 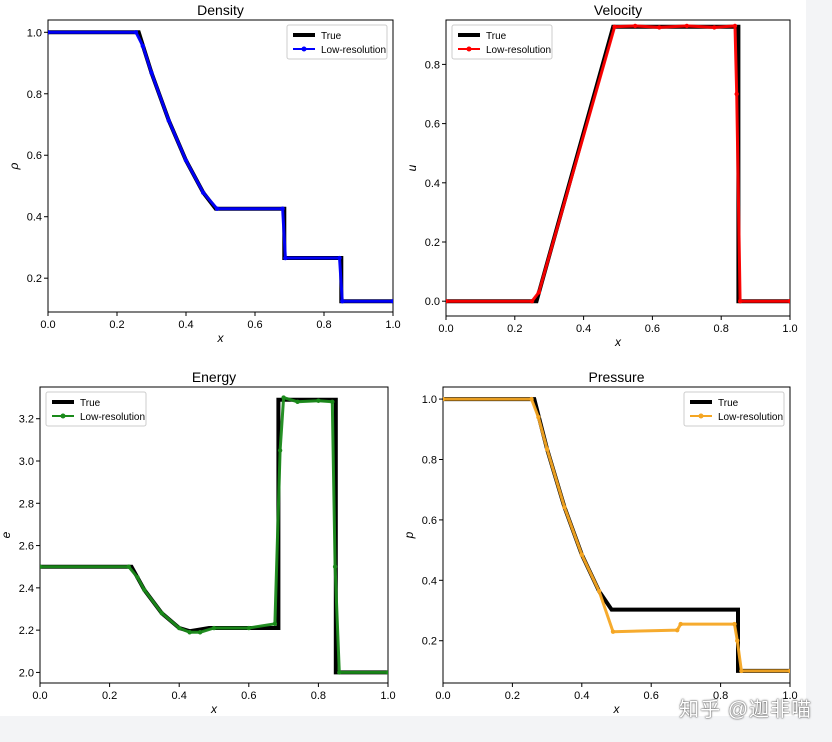 What do you see at coordinates (26, 420) in the screenshot?
I see `y-tick-label: 3.2` at bounding box center [26, 420].